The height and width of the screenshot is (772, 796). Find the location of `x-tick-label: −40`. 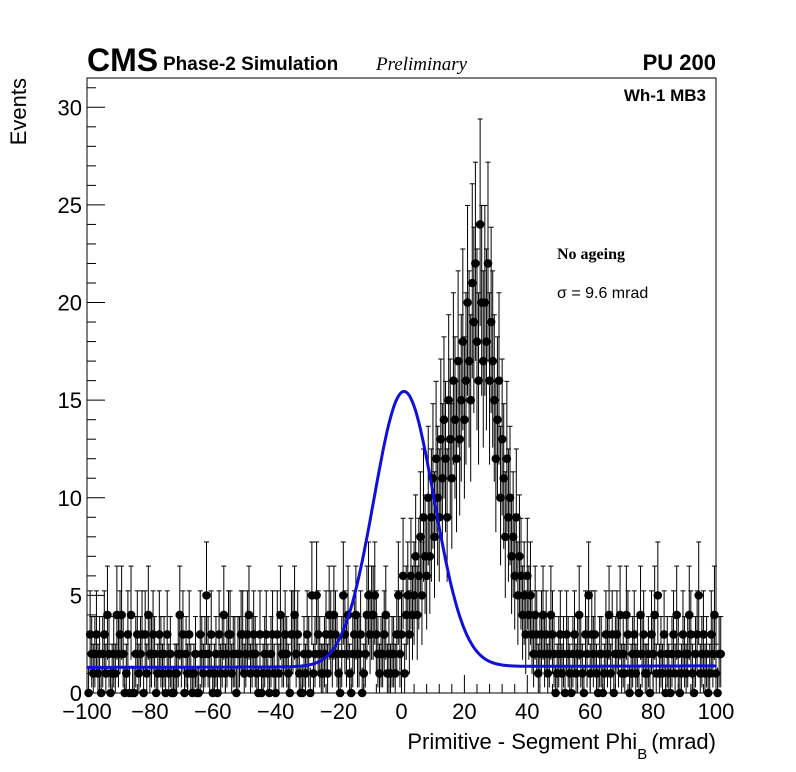

x-tick-label: −40 is located at coordinates (275, 711).